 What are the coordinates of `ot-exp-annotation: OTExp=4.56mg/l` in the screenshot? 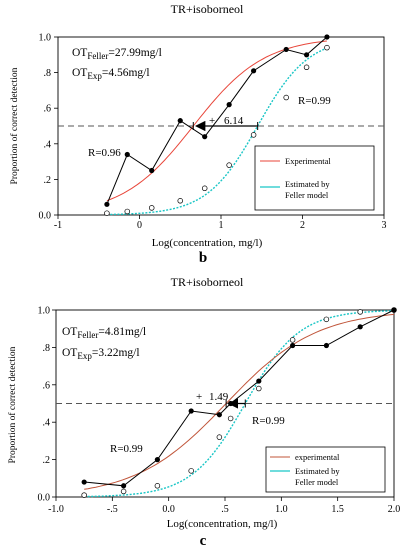 It's located at (111, 74).